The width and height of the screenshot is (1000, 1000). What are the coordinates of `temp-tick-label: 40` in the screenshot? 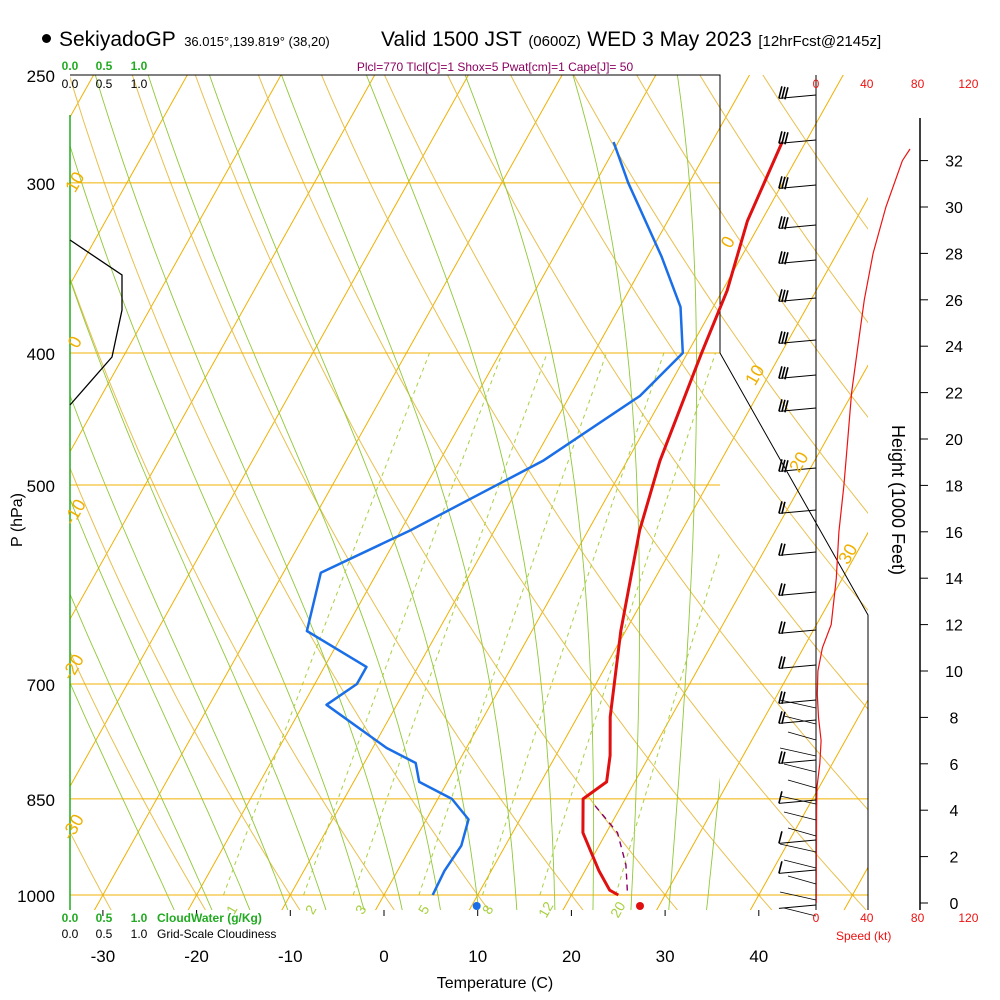 It's located at (758, 956).